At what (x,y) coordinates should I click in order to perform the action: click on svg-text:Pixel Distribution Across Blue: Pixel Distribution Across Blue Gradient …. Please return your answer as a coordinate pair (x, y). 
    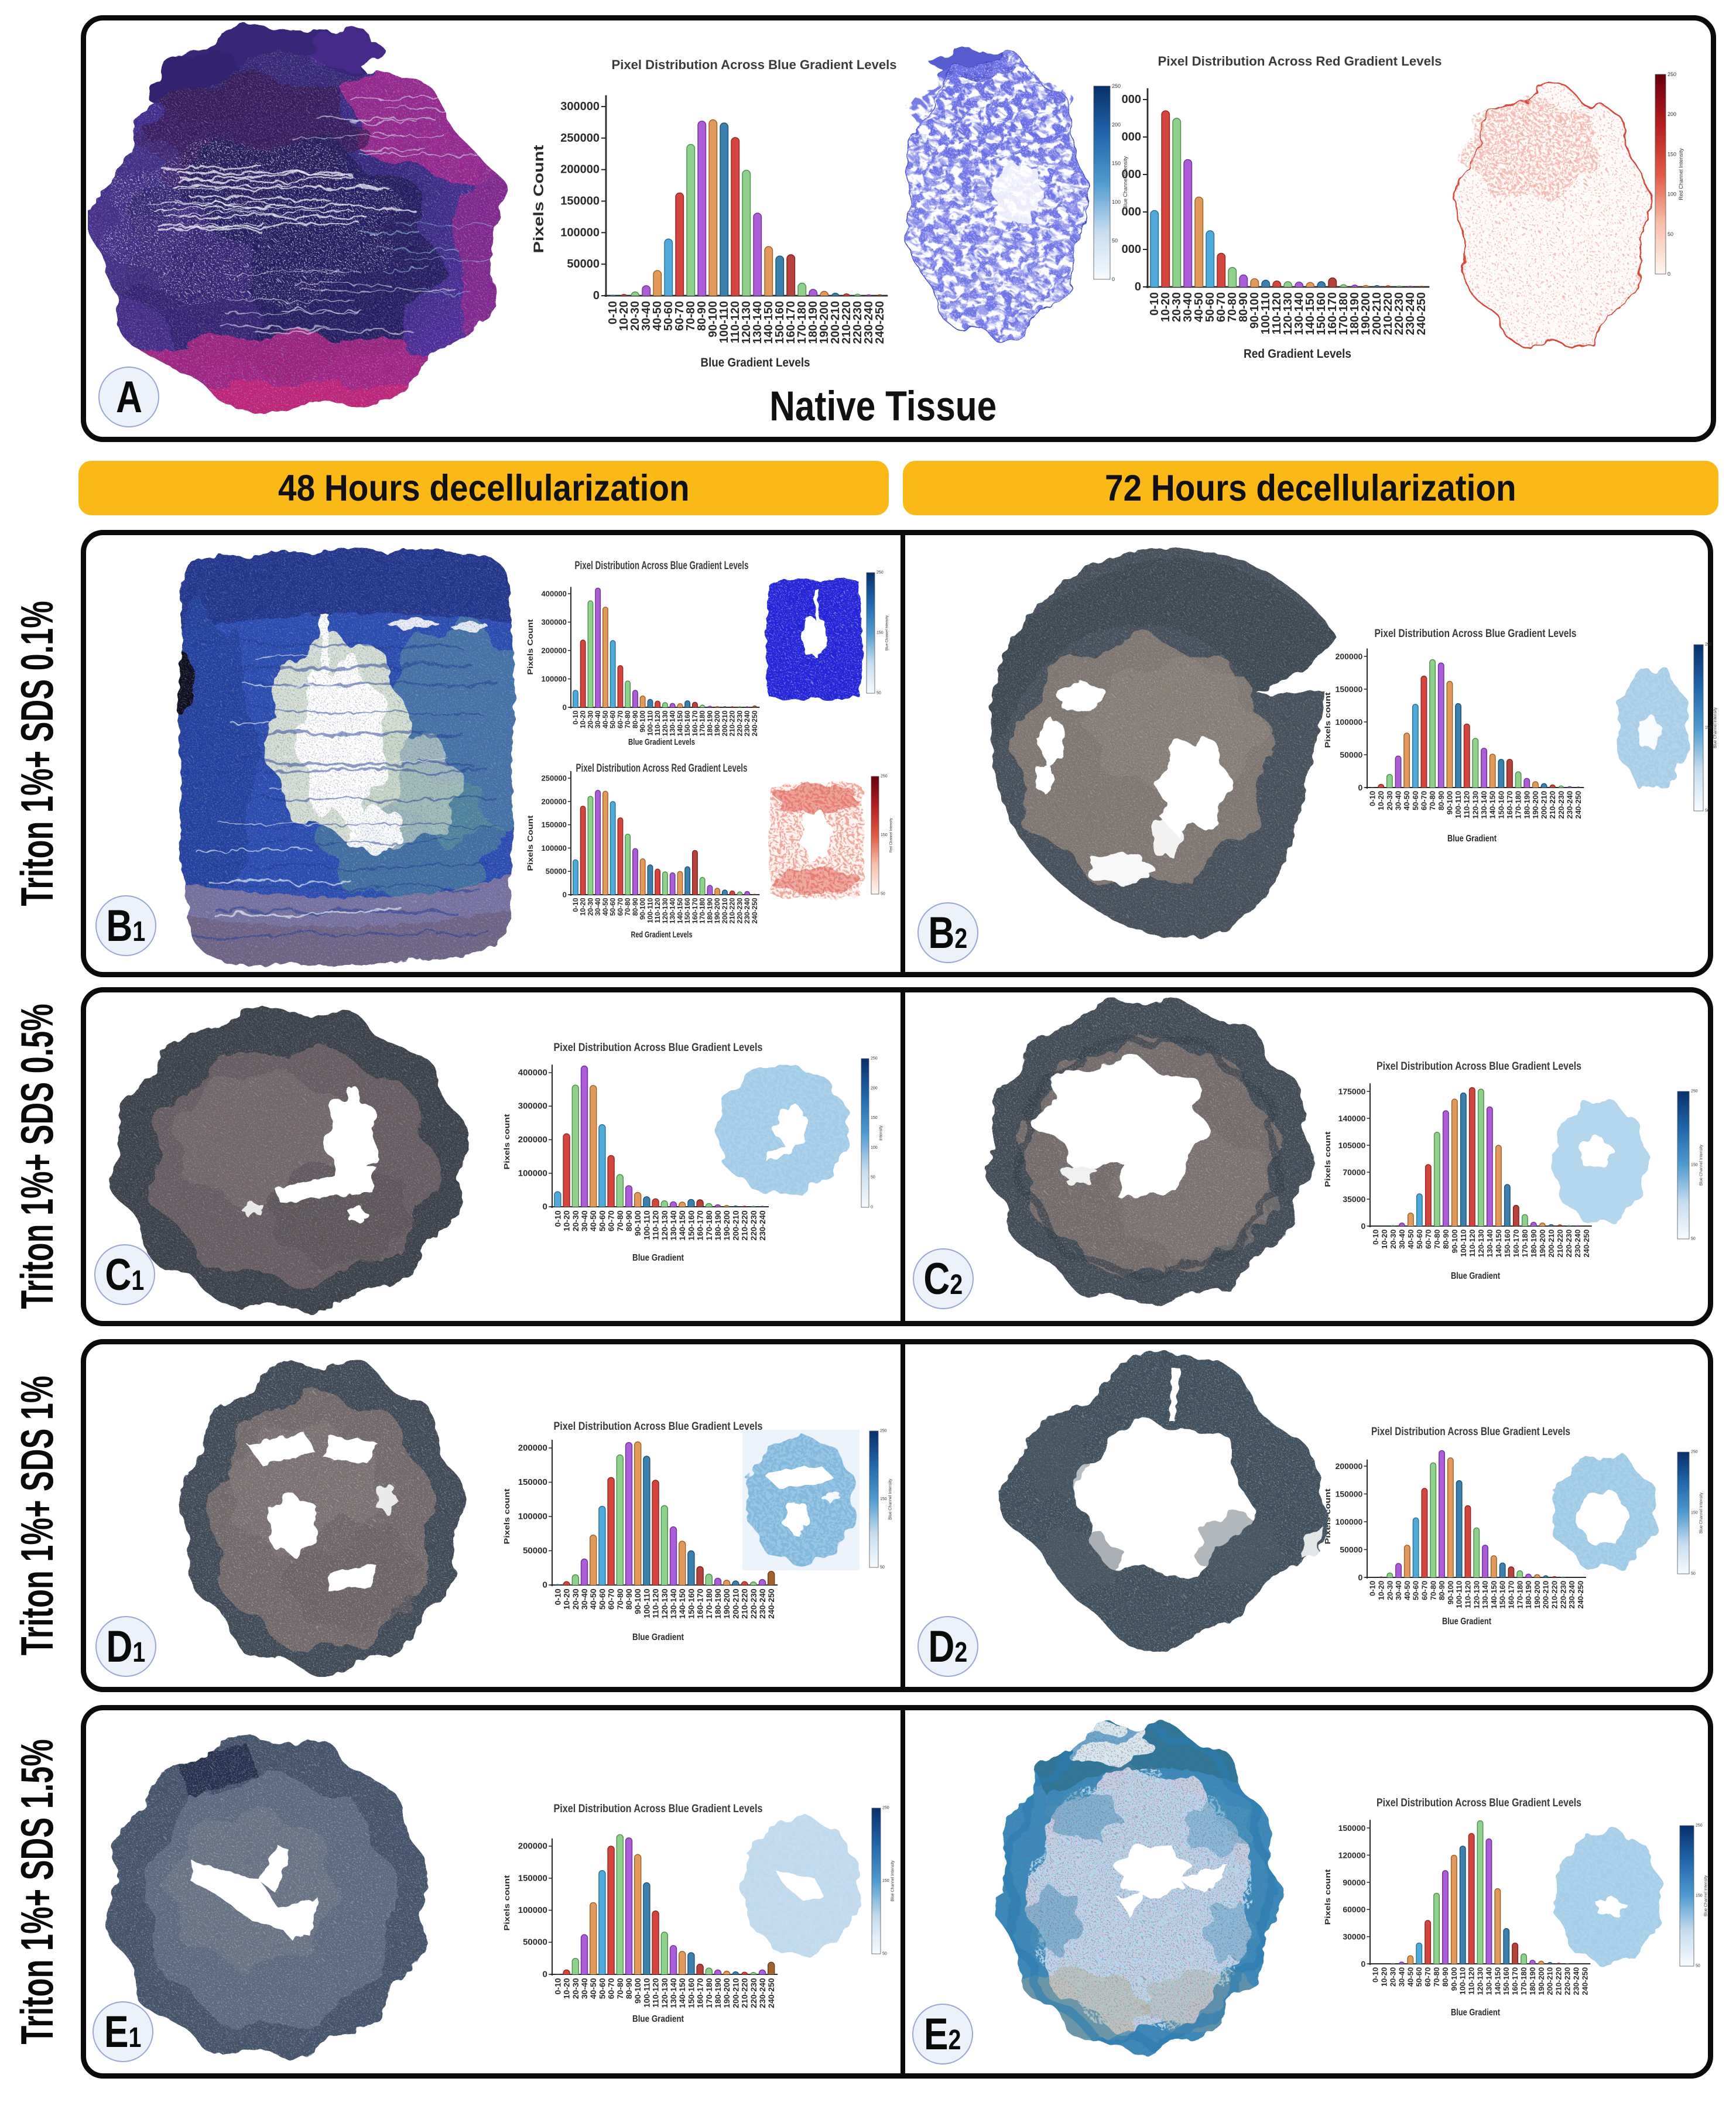
    Looking at the image, I should click on (1479, 1066).